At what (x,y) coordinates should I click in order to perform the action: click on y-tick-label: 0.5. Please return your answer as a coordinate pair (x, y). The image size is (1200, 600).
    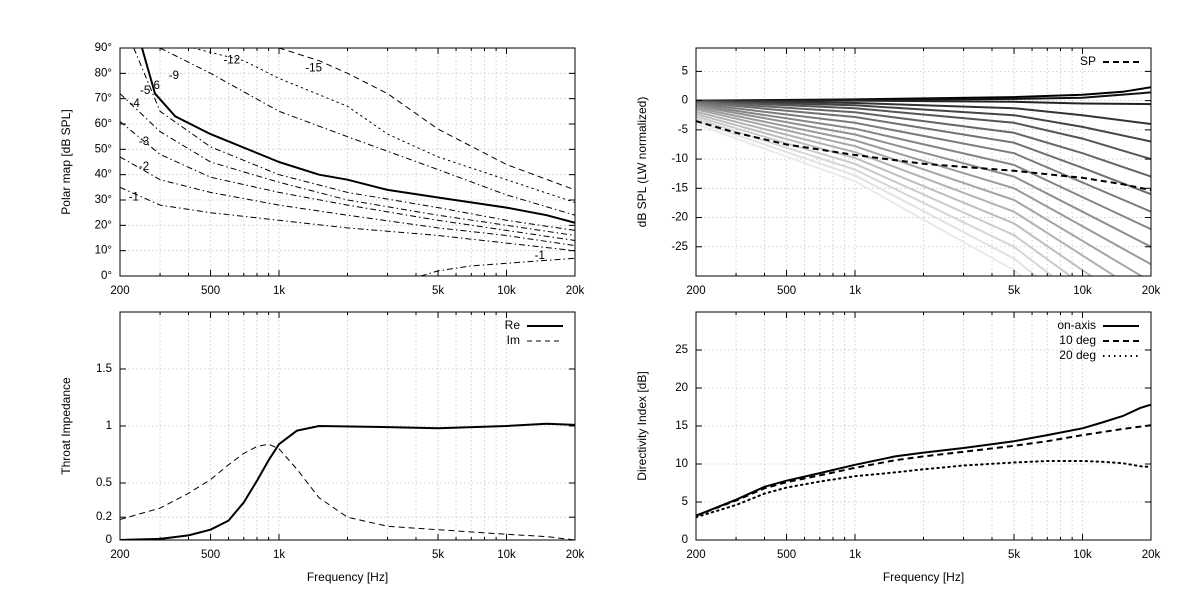
    Looking at the image, I should click on (104, 483).